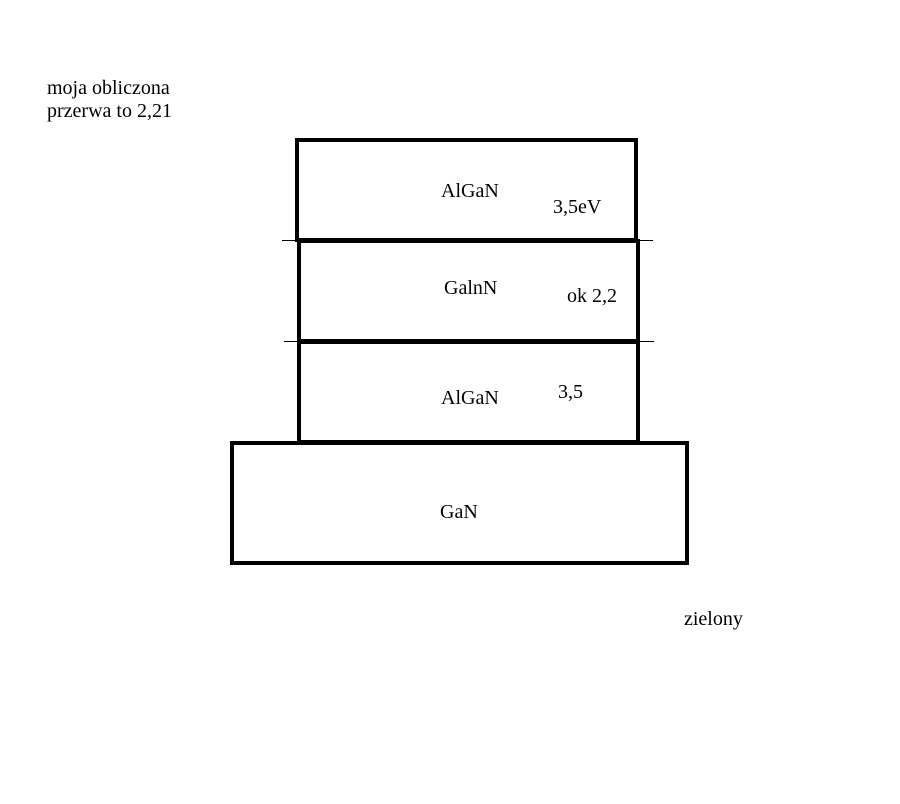 This screenshot has height=804, width=900. I want to click on layer-gainn-gap: ok 2,2, so click(592, 296).